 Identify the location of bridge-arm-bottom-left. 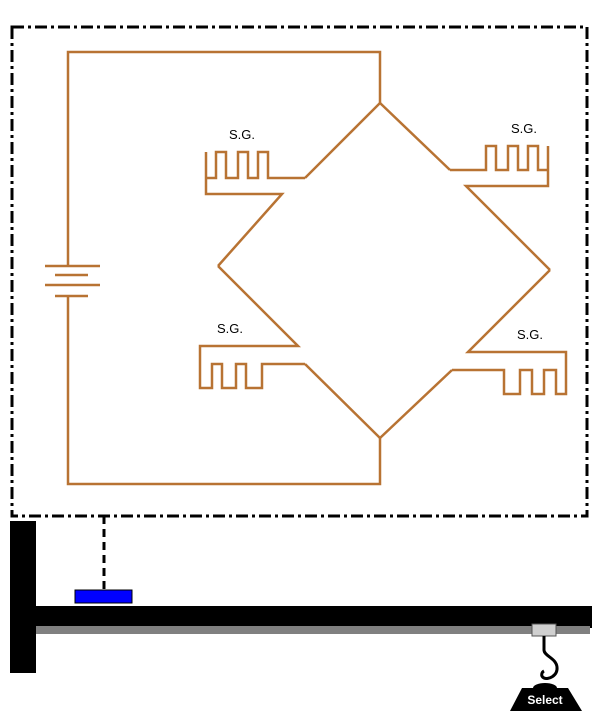
(342, 401).